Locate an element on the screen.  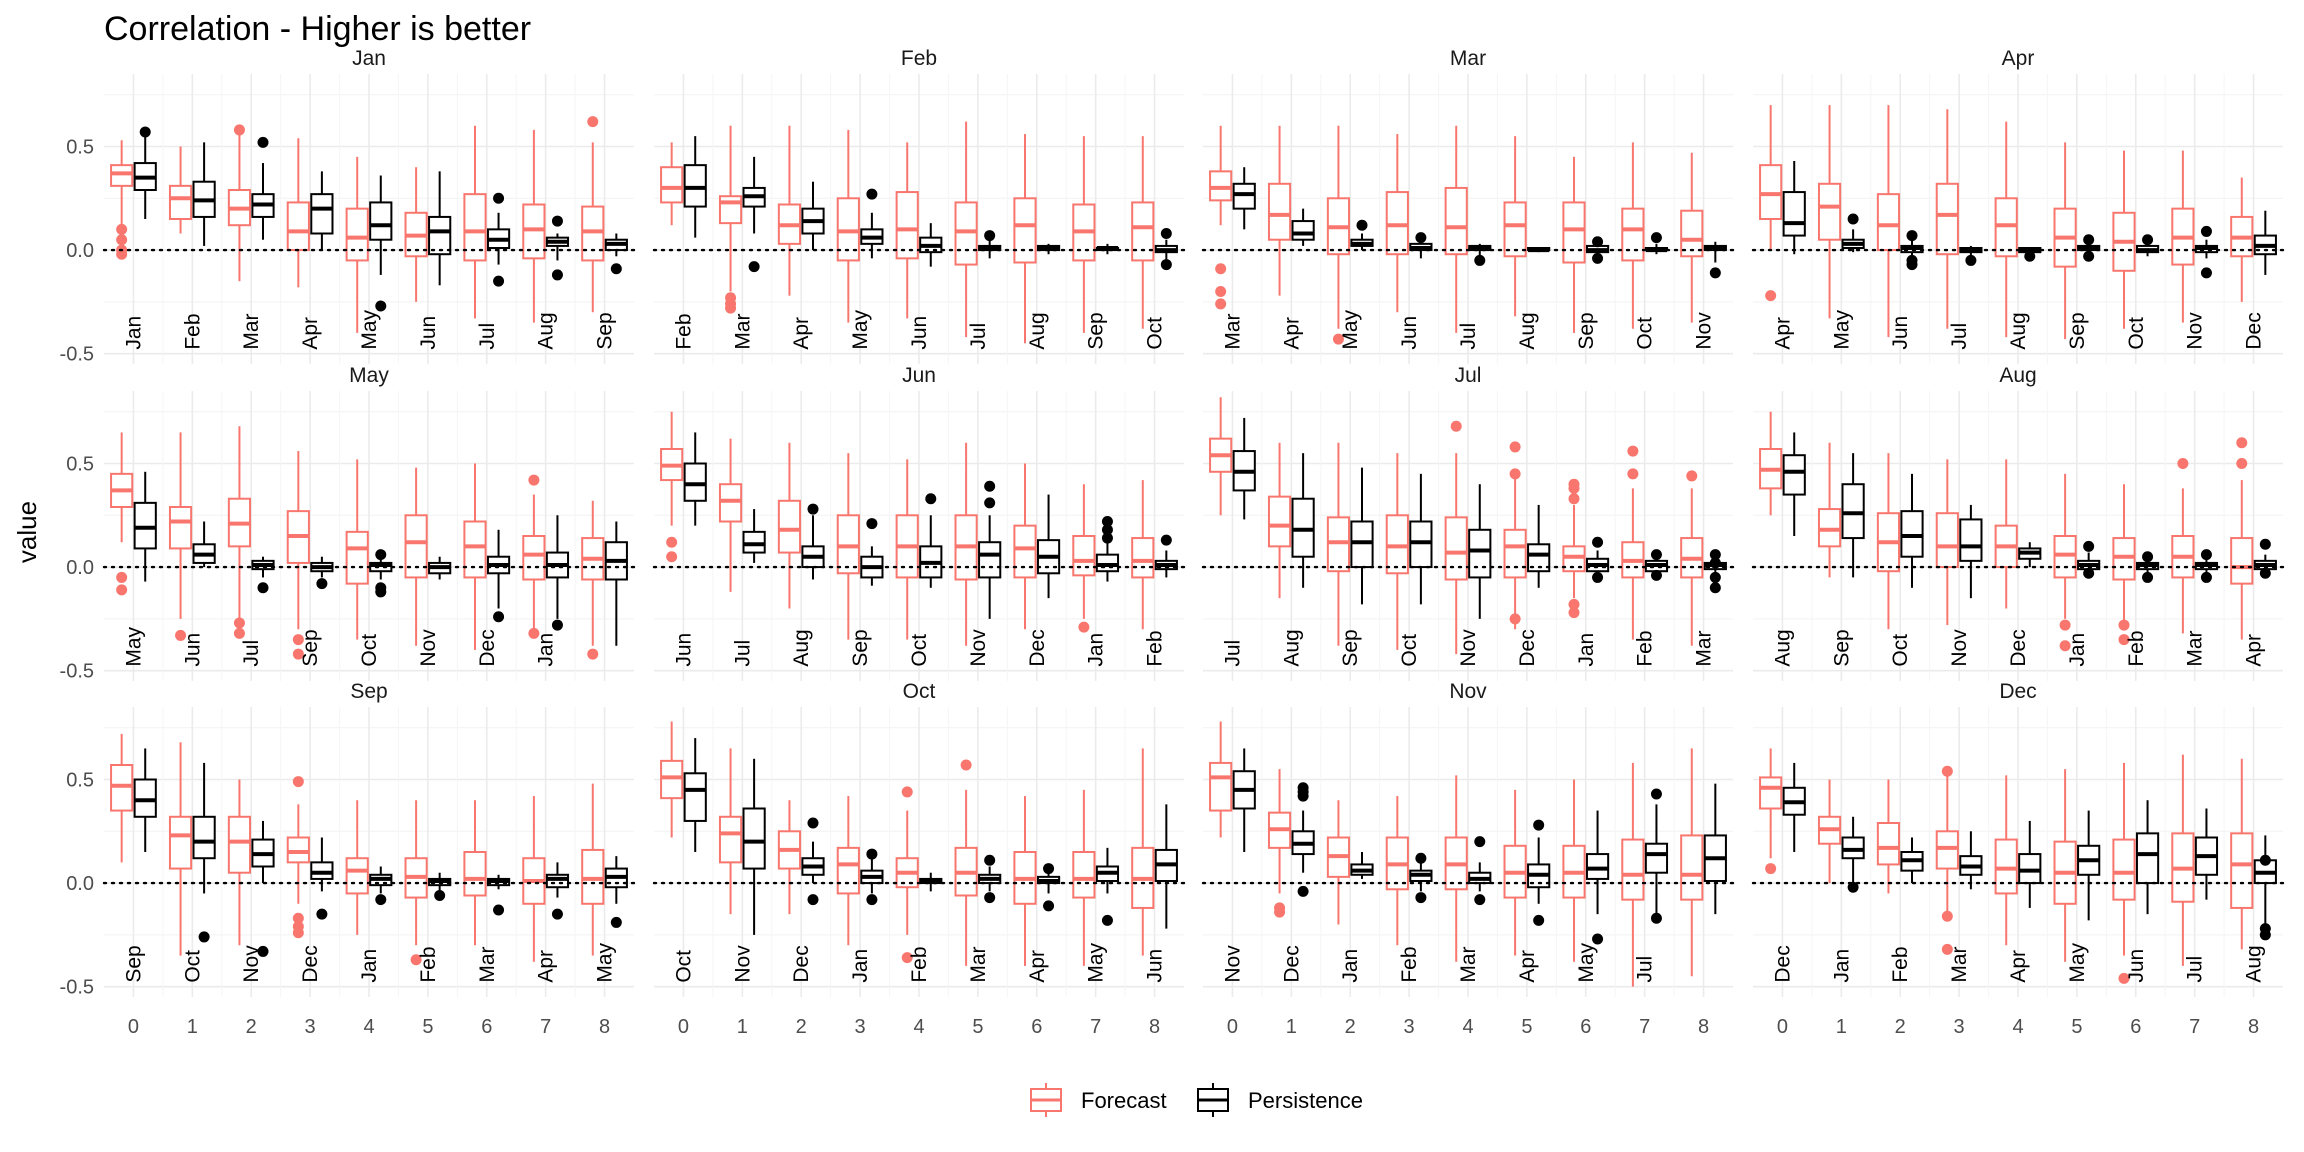
panel-dec: Dec 0 1 2 3 4 5 6 7 8 Dec Jan Feb Mar Apr May Jun Jul Aug is located at coordinates (2018, 859).